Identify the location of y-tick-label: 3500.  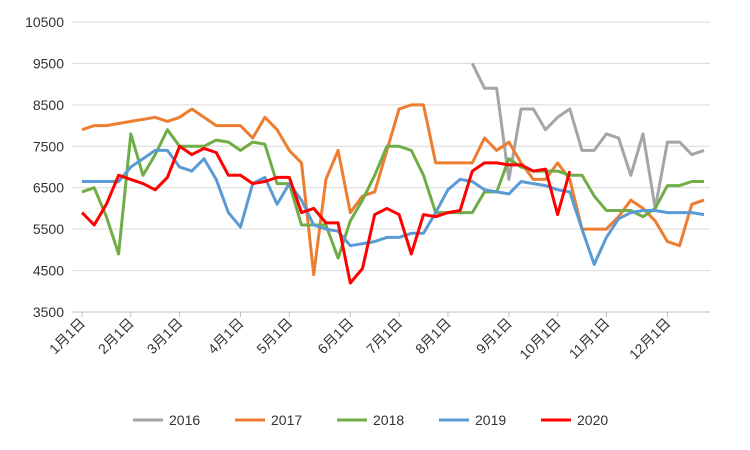
(48, 312).